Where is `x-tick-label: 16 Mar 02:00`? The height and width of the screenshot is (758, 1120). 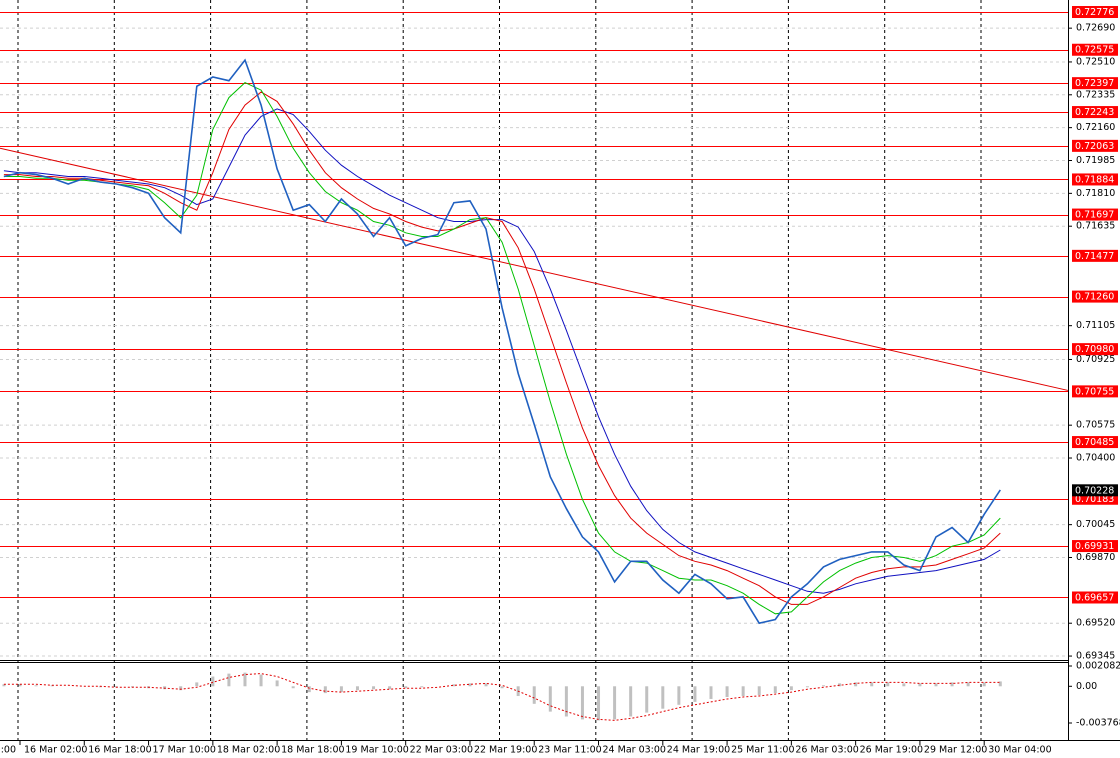
x-tick-label: 16 Mar 02:00 is located at coordinates (55, 750).